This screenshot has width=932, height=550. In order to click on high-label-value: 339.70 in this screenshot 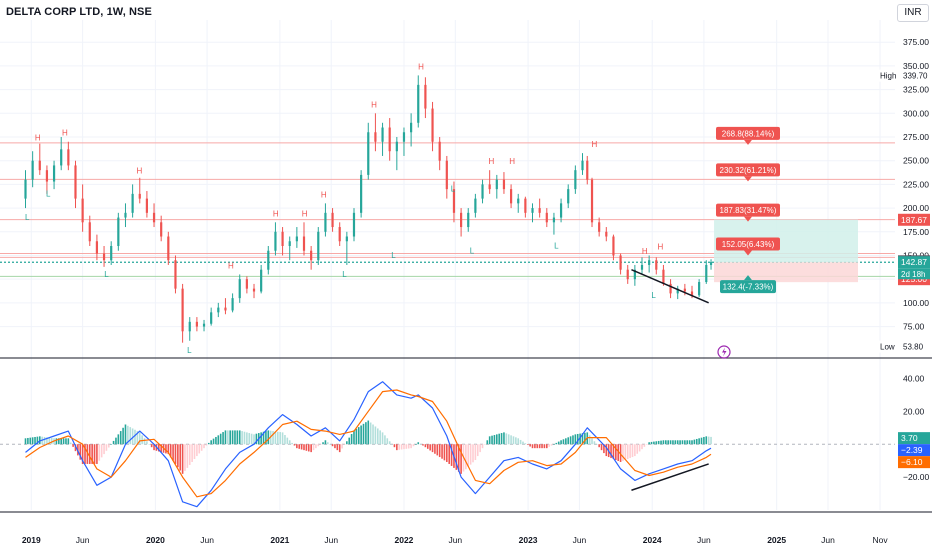, I will do `click(915, 76)`.